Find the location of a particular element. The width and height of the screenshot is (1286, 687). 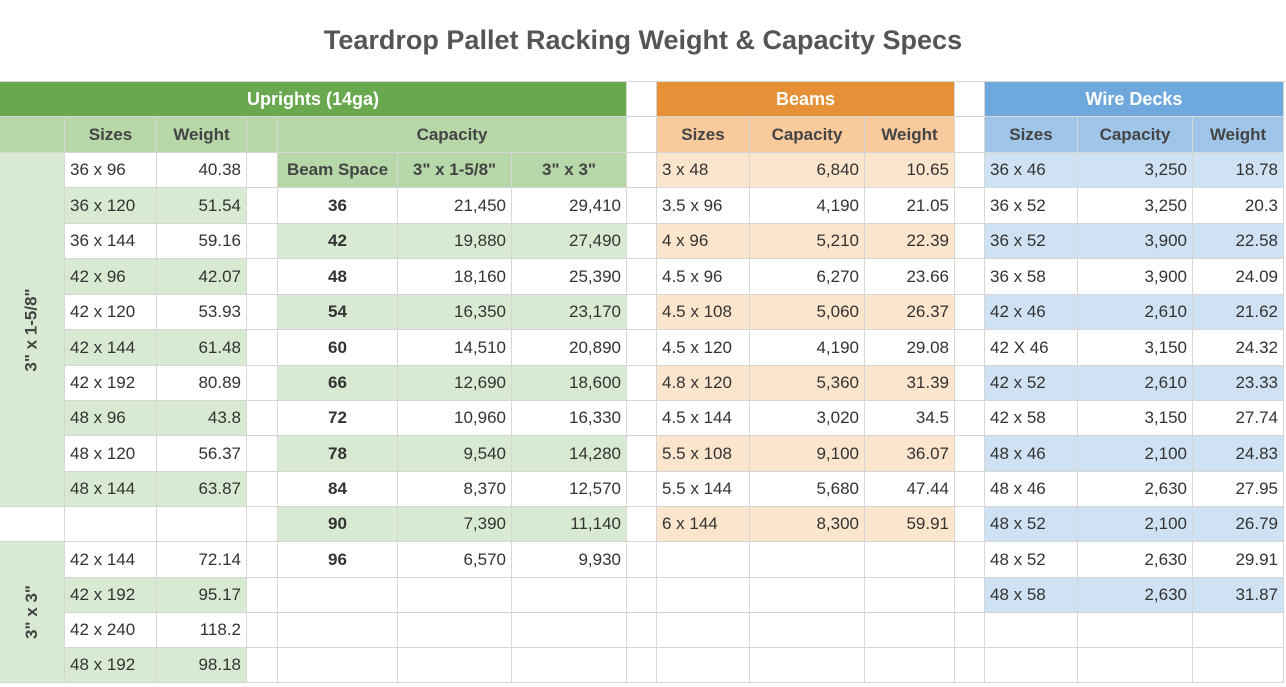

uprights-band: Uprights (14ga) is located at coordinates (313, 99).